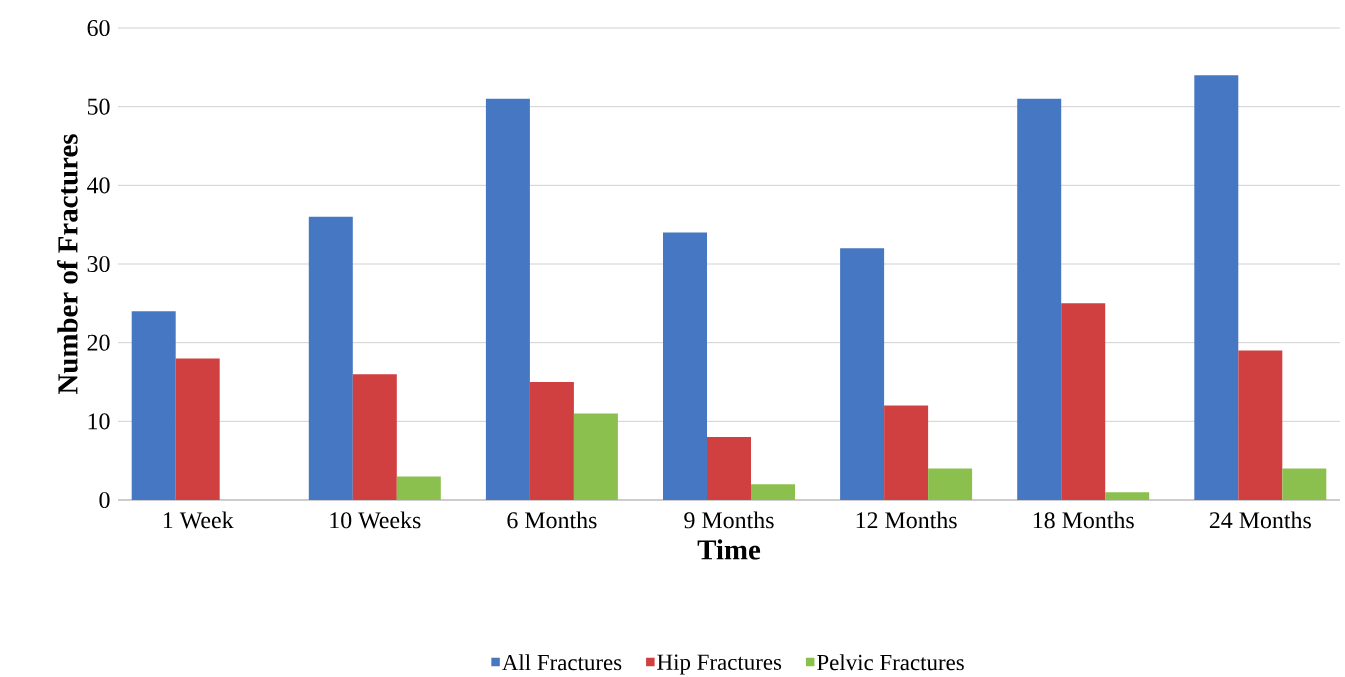 This screenshot has width=1345, height=677. I want to click on x-tick-label: 10 Weeks, so click(375, 520).